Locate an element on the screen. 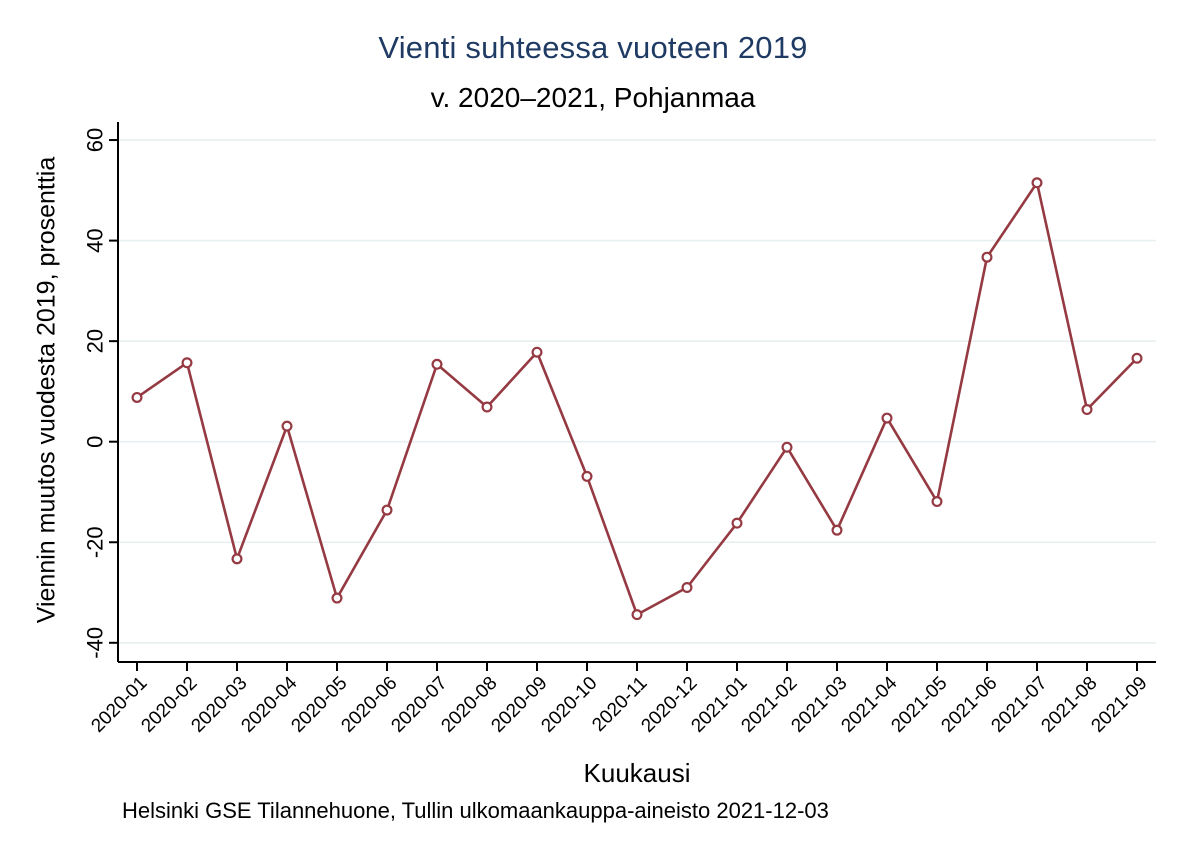  chart-subtitle: v. 2020–2021, Pohjanmaa is located at coordinates (593, 97).